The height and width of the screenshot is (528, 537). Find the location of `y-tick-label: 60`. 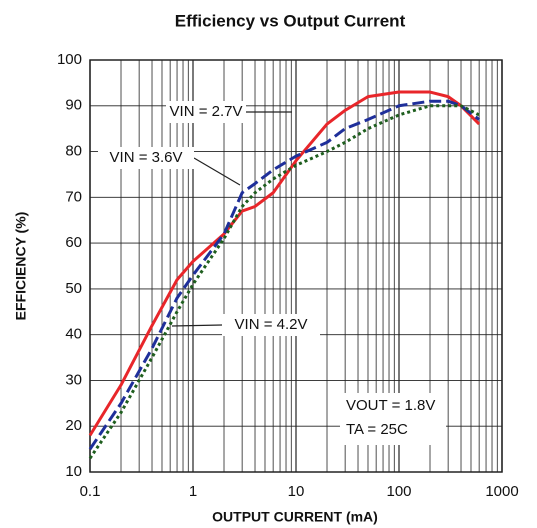

y-tick-label: 60 is located at coordinates (73, 242).